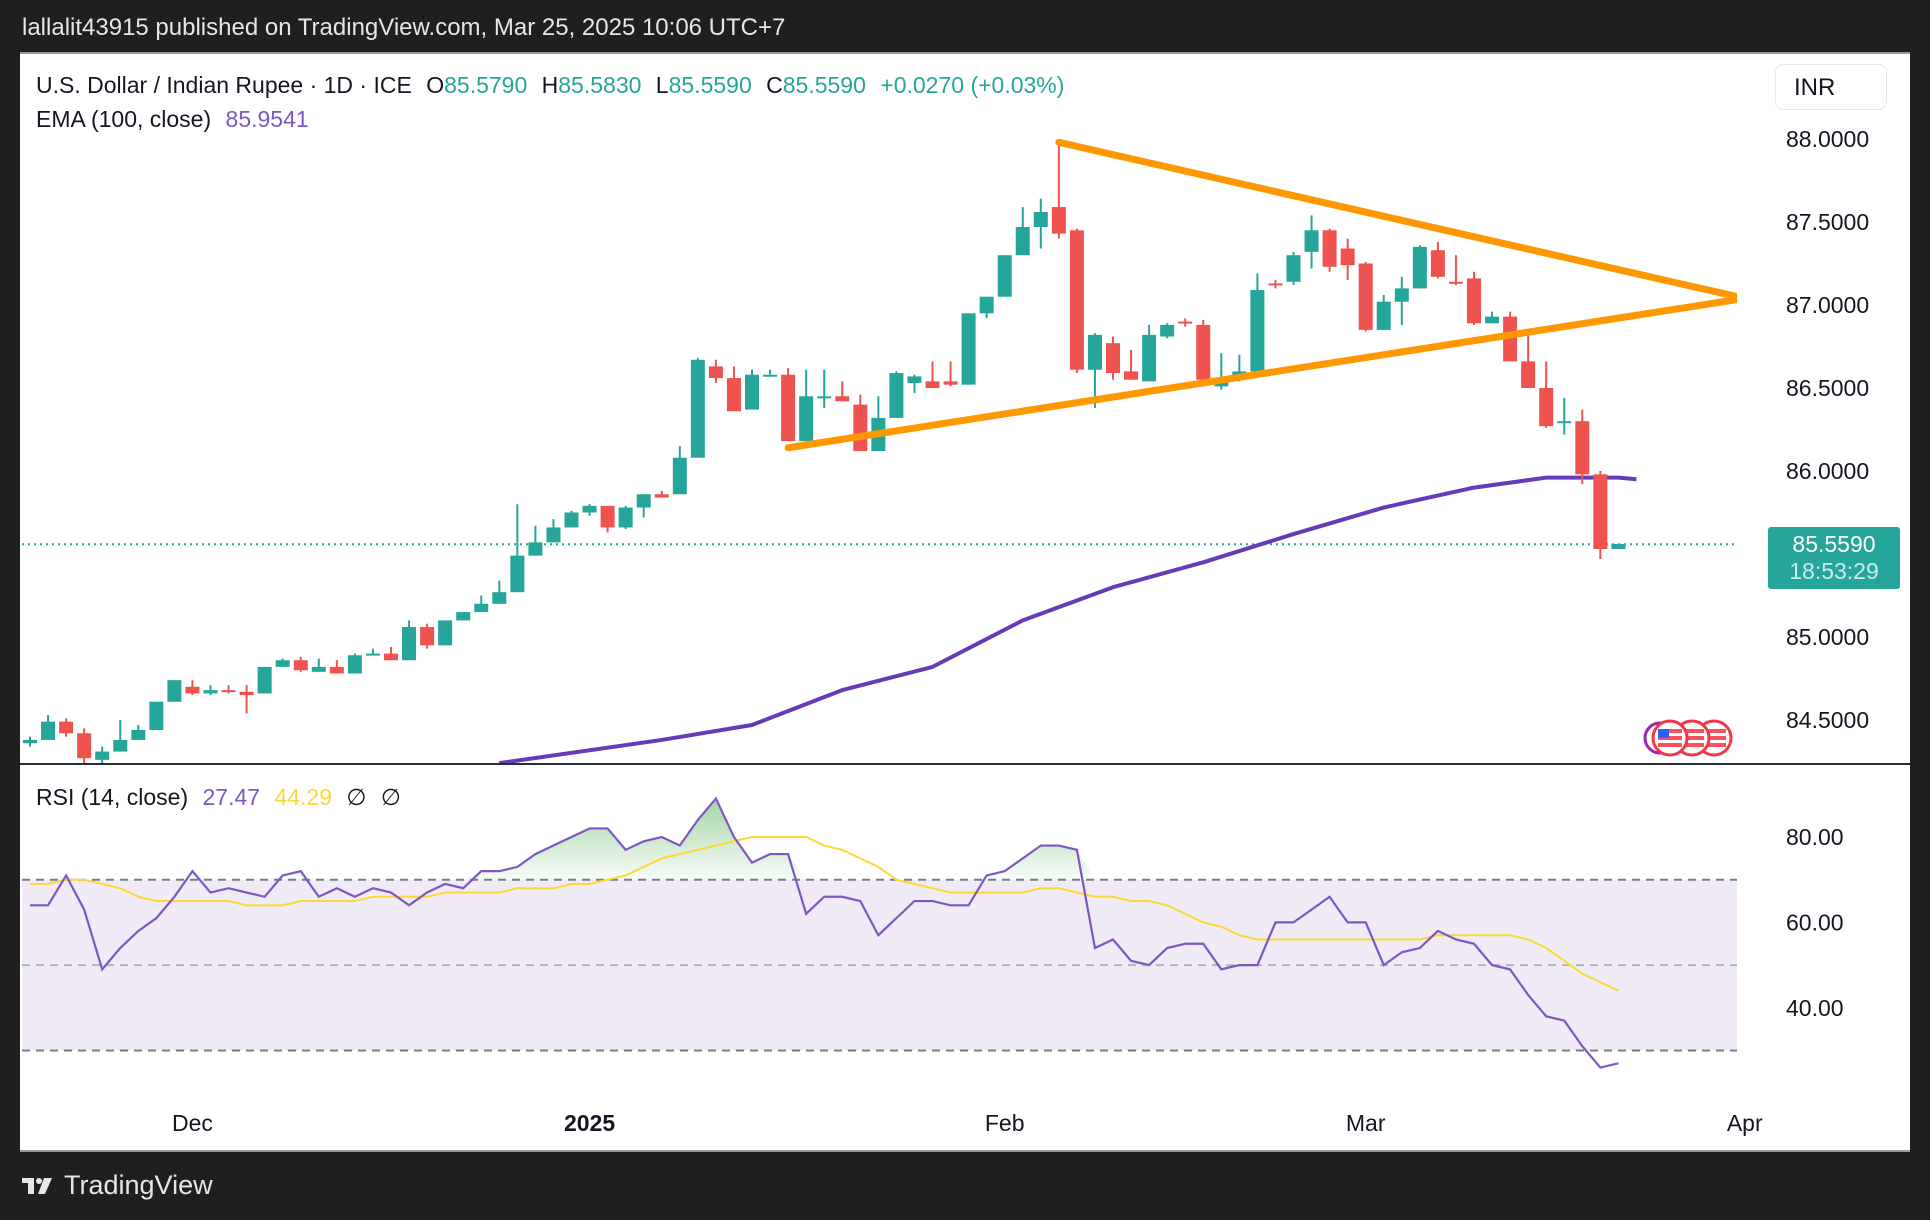 Image resolution: width=1930 pixels, height=1220 pixels. I want to click on triangle-lower-trendline, so click(1264, 374).